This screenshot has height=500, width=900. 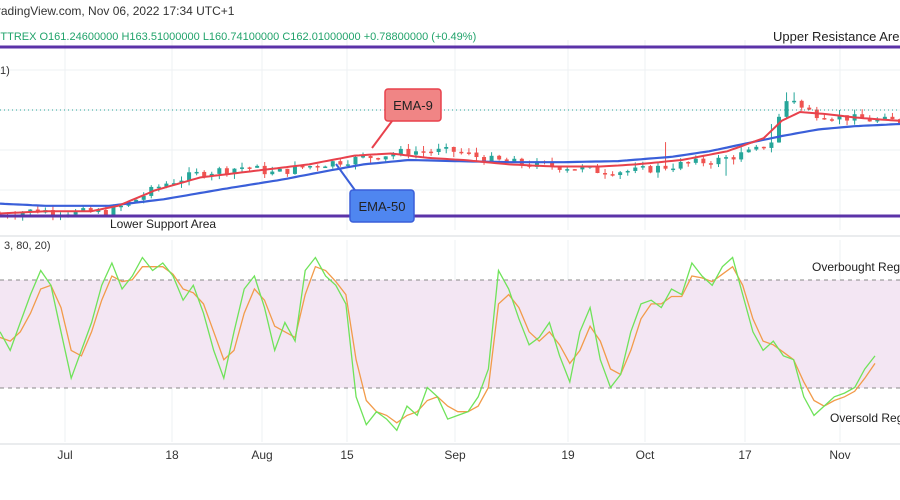 What do you see at coordinates (375, 193) in the screenshot?
I see `ema50-callout: EMA-50` at bounding box center [375, 193].